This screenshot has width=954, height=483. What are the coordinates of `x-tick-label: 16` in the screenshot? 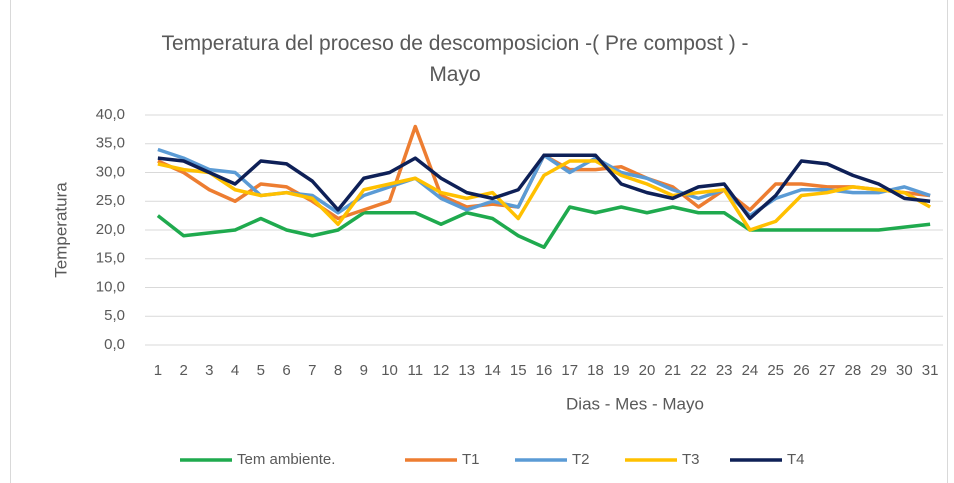 It's located at (544, 370).